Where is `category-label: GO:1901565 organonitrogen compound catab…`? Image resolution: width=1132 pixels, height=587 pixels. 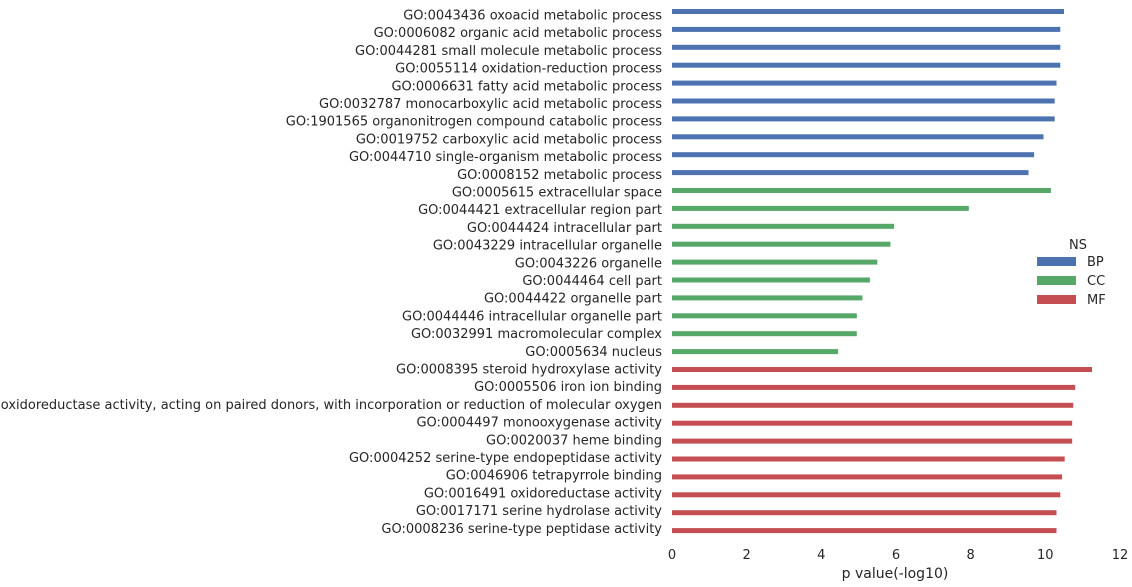 category-label: GO:1901565 organonitrogen compound catab… is located at coordinates (474, 122).